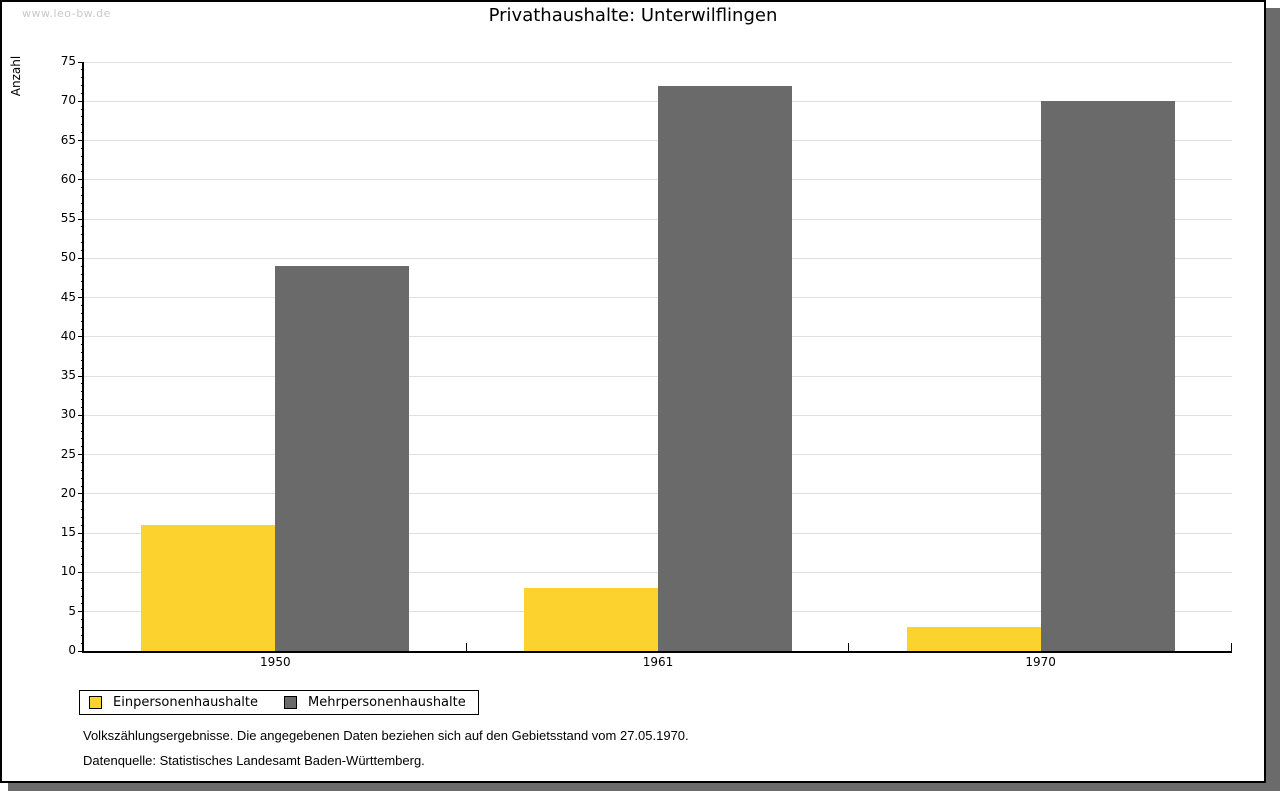 The image size is (1280, 791). What do you see at coordinates (68, 139) in the screenshot?
I see `y-tick-label: 65` at bounding box center [68, 139].